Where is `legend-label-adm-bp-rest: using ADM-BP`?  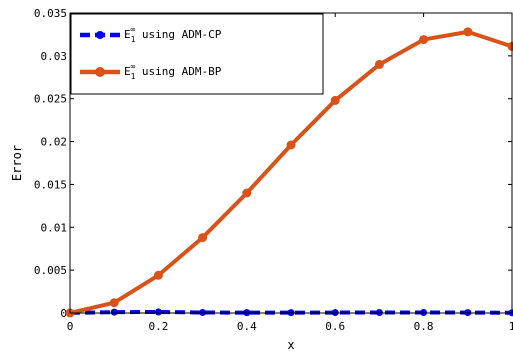
legend-label-adm-bp-rest: using ADM-BP is located at coordinates (178, 71).